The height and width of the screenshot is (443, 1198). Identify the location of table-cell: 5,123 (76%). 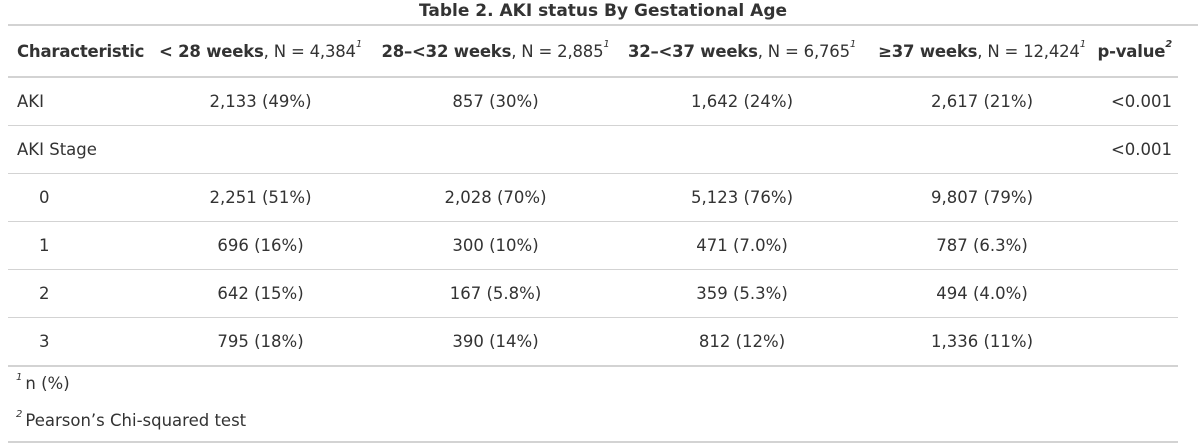
(742, 197).